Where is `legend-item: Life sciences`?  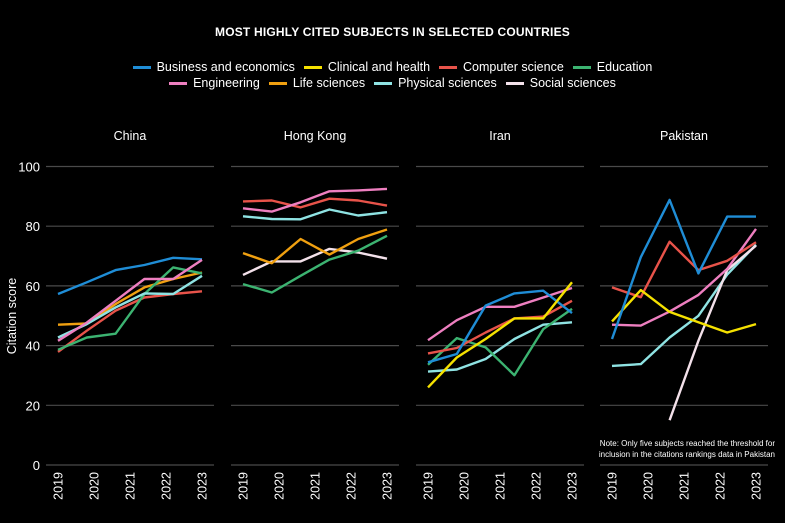 legend-item: Life sciences is located at coordinates (317, 83).